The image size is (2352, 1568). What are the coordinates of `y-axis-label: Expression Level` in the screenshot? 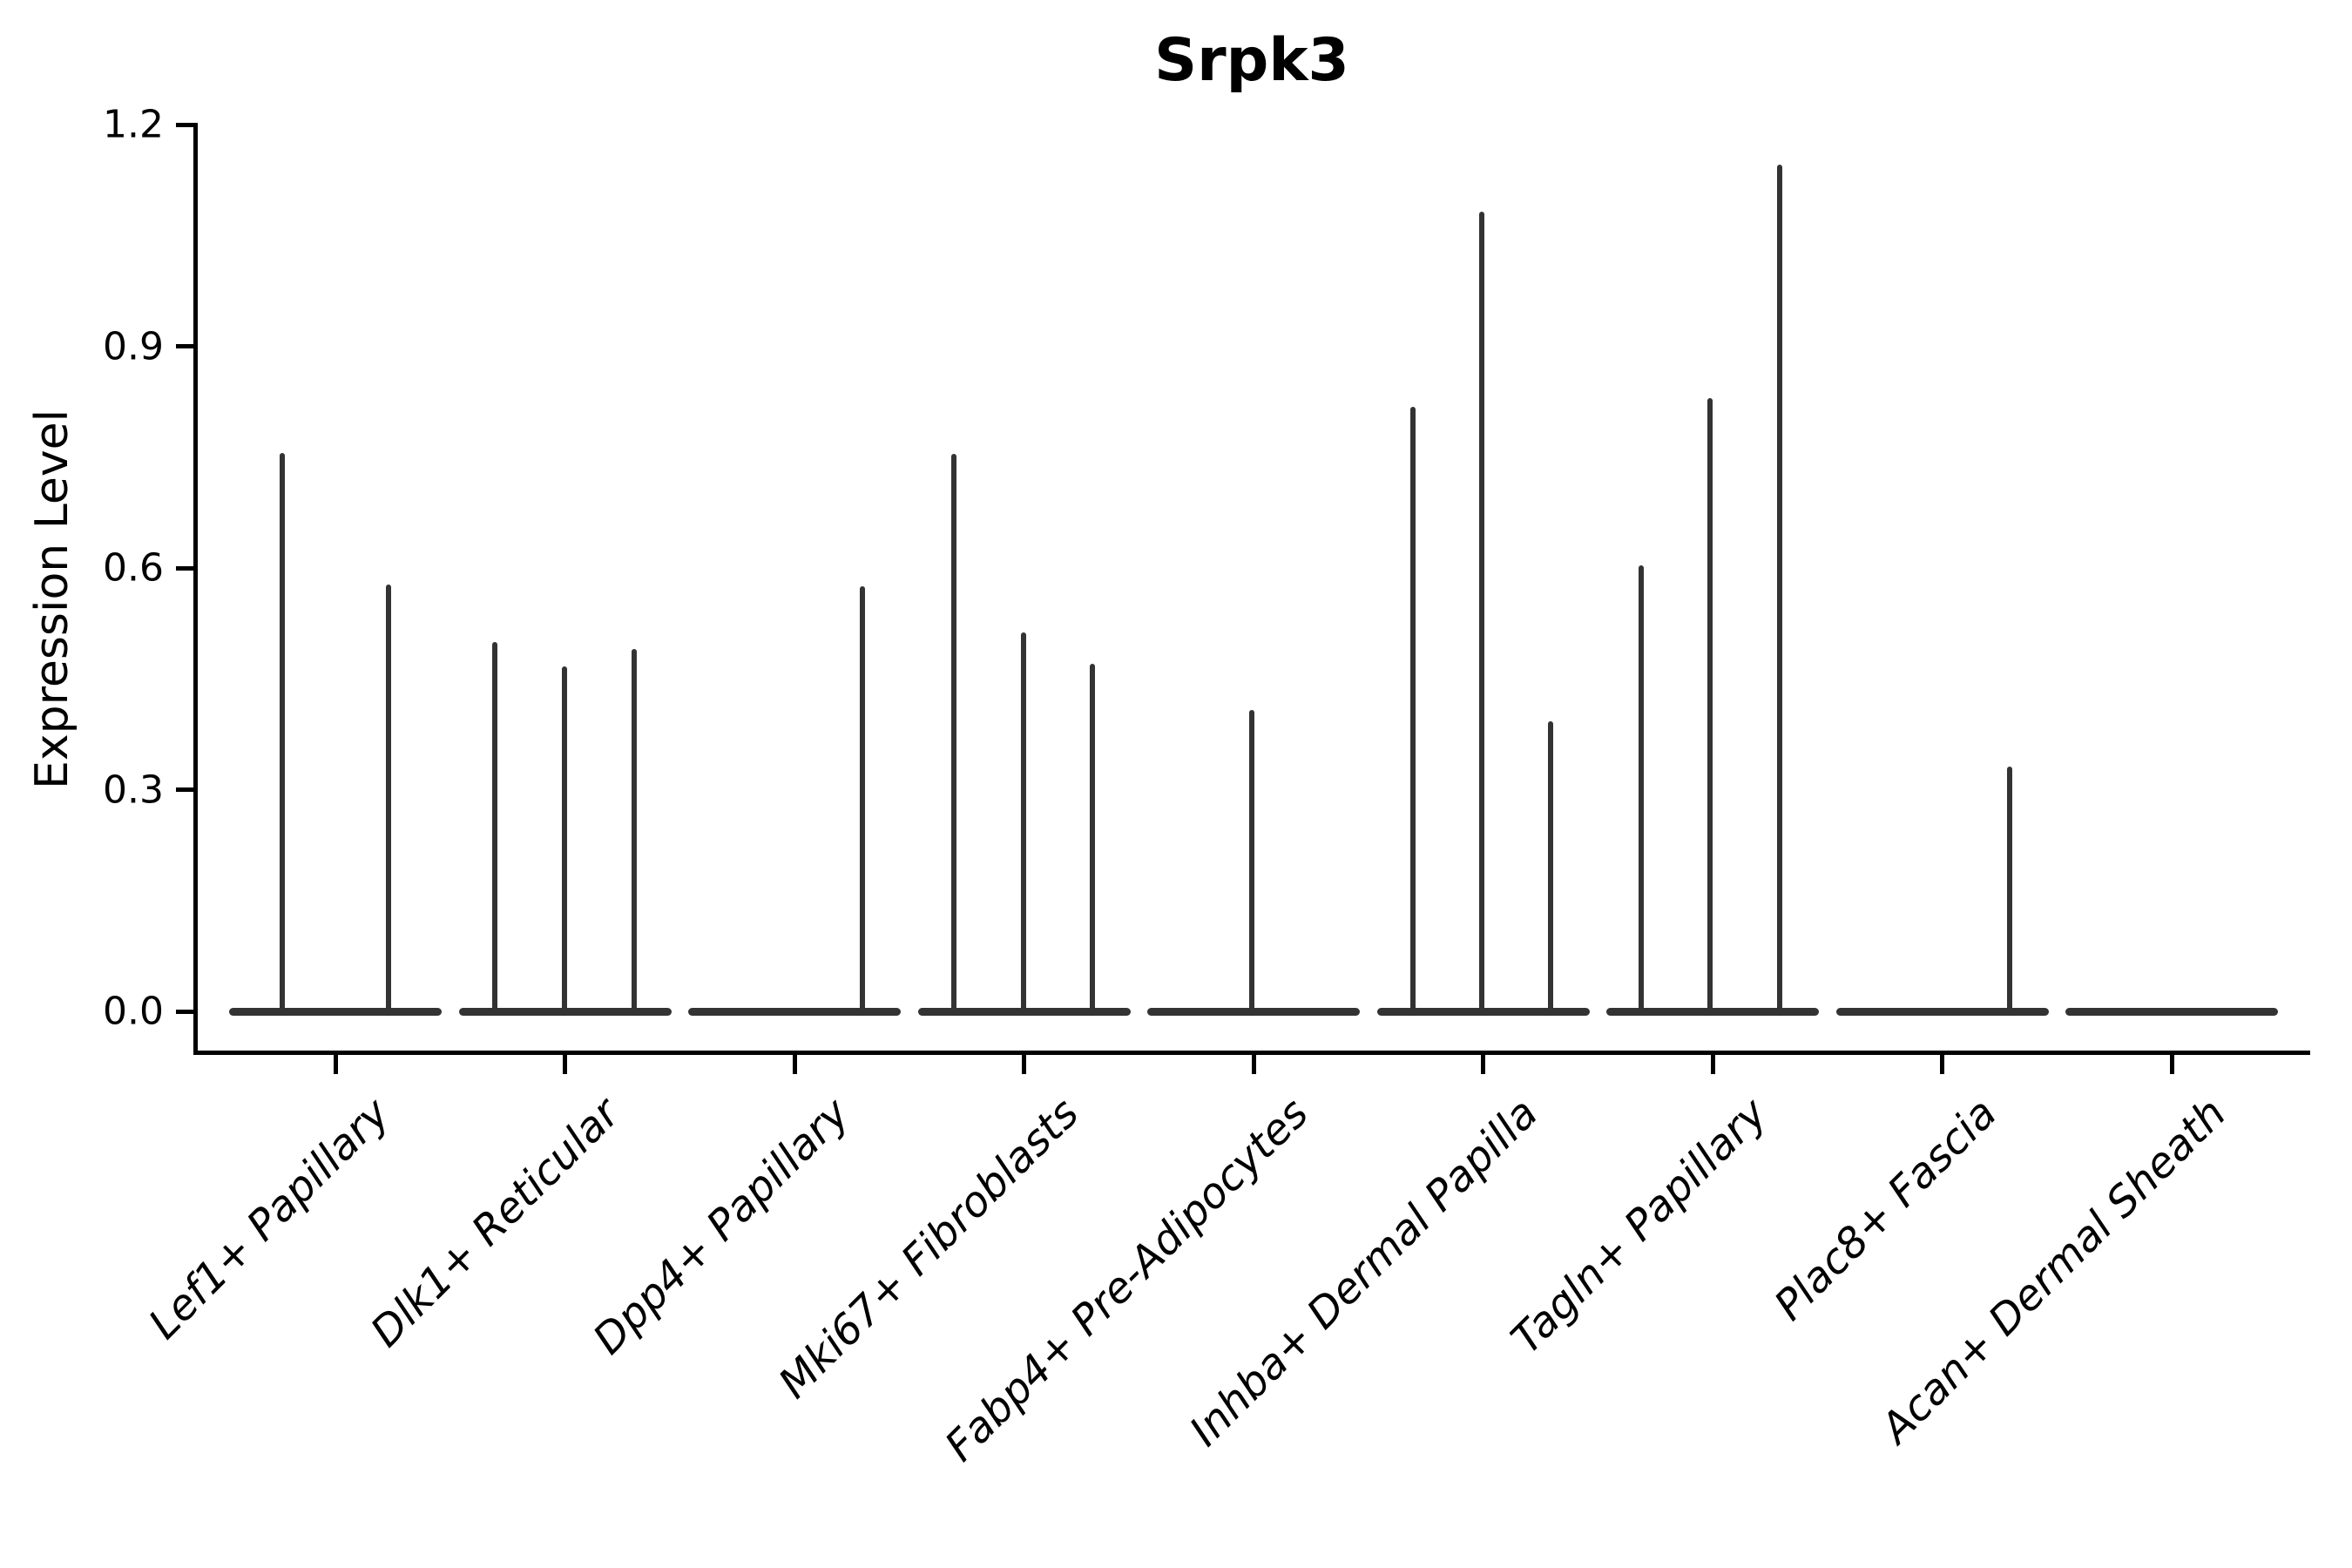 It's located at (52, 599).